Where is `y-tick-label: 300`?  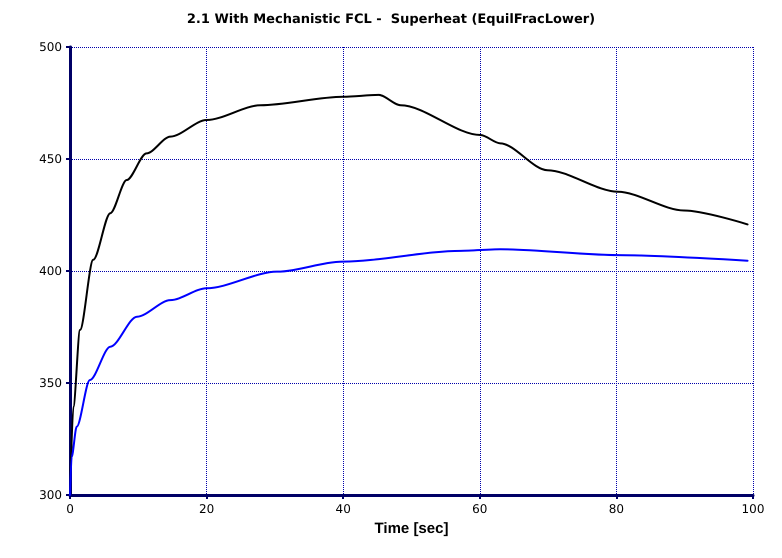 y-tick-label: 300 is located at coordinates (50, 495).